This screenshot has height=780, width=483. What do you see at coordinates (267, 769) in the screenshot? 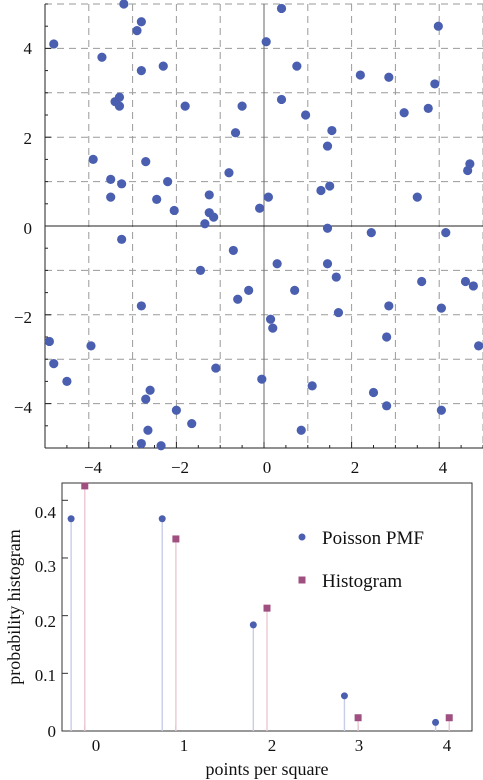
I see `x-axis-label: points per square` at bounding box center [267, 769].